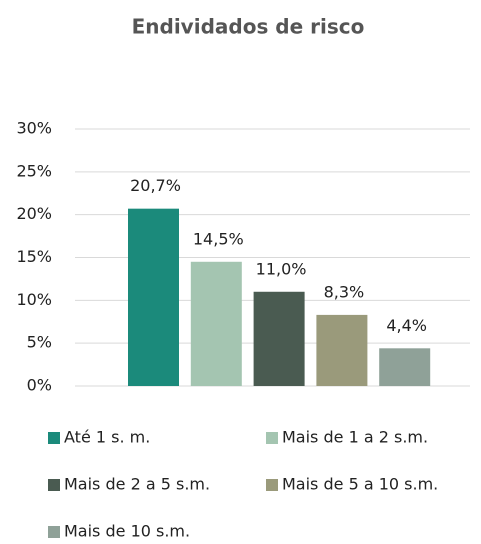 The width and height of the screenshot is (481, 544). What do you see at coordinates (34, 213) in the screenshot?
I see `y-tick-label: 20%` at bounding box center [34, 213].